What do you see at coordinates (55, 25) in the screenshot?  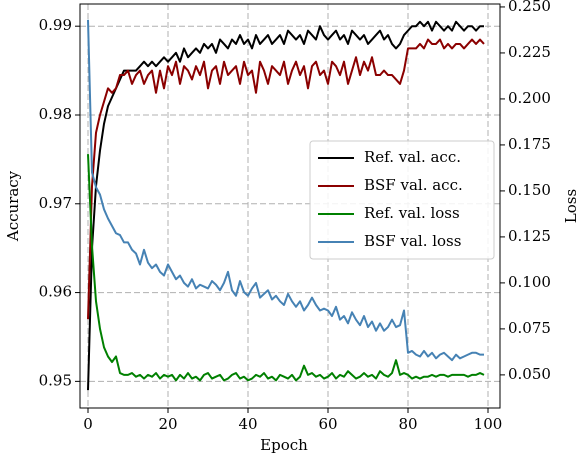 I see `y-tick-label: 0.99` at bounding box center [55, 25].